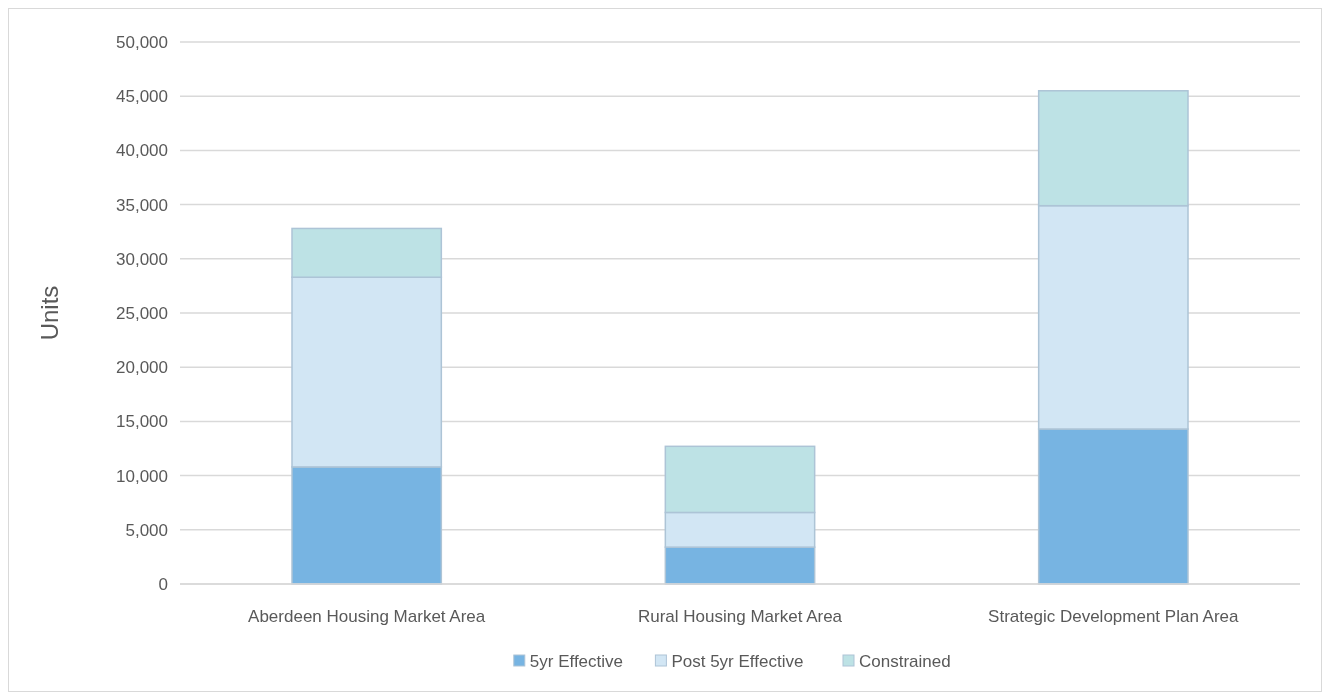 The width and height of the screenshot is (1330, 700). I want to click on legend-label: Constrained, so click(905, 661).